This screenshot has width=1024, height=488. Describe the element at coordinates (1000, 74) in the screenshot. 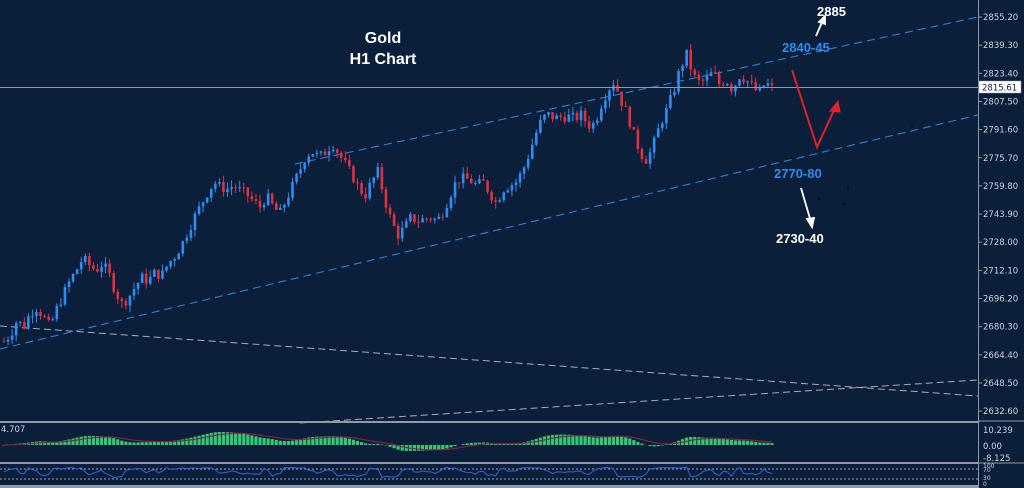

I see `price-tick-label: 2823.40` at that location.